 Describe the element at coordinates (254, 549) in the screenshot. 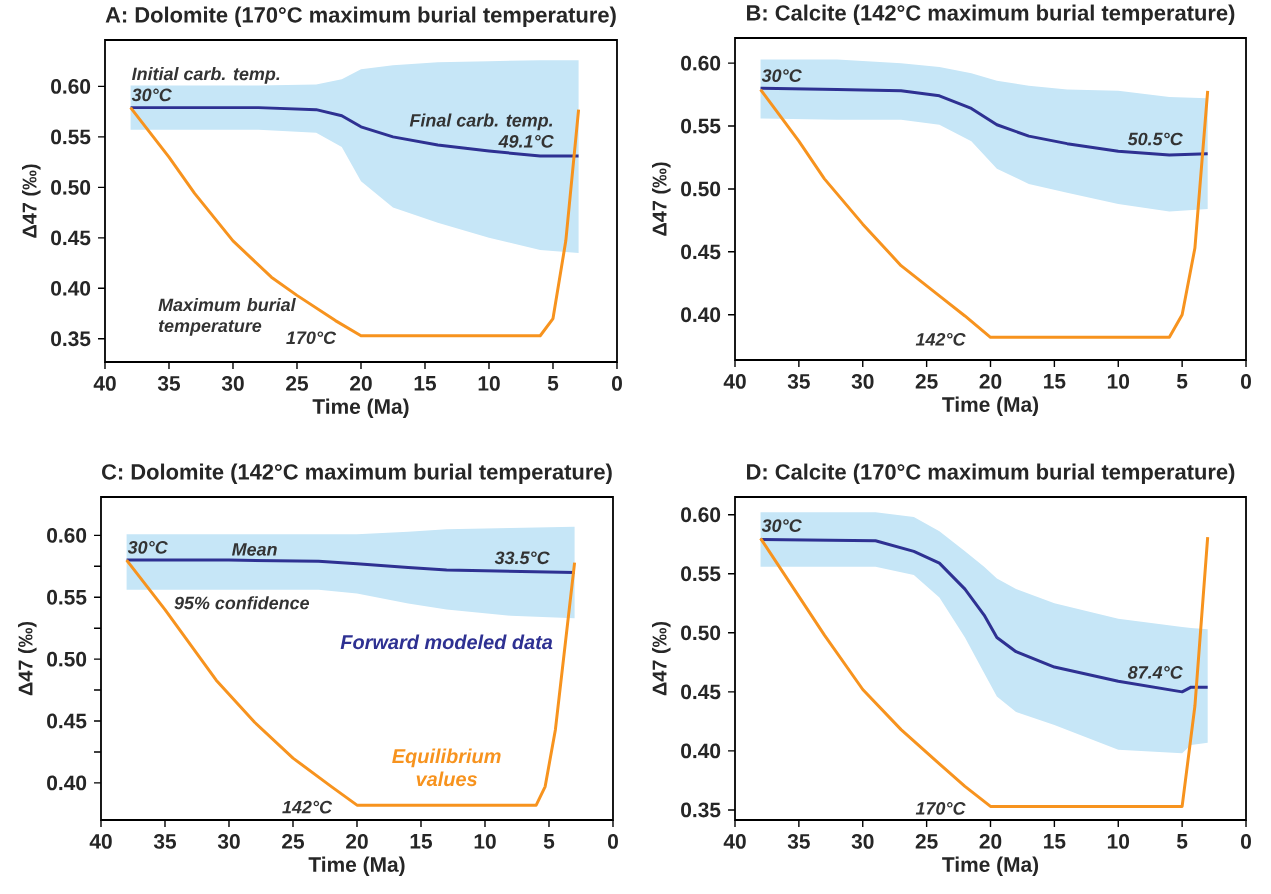

I see `annotation: Mean` at that location.